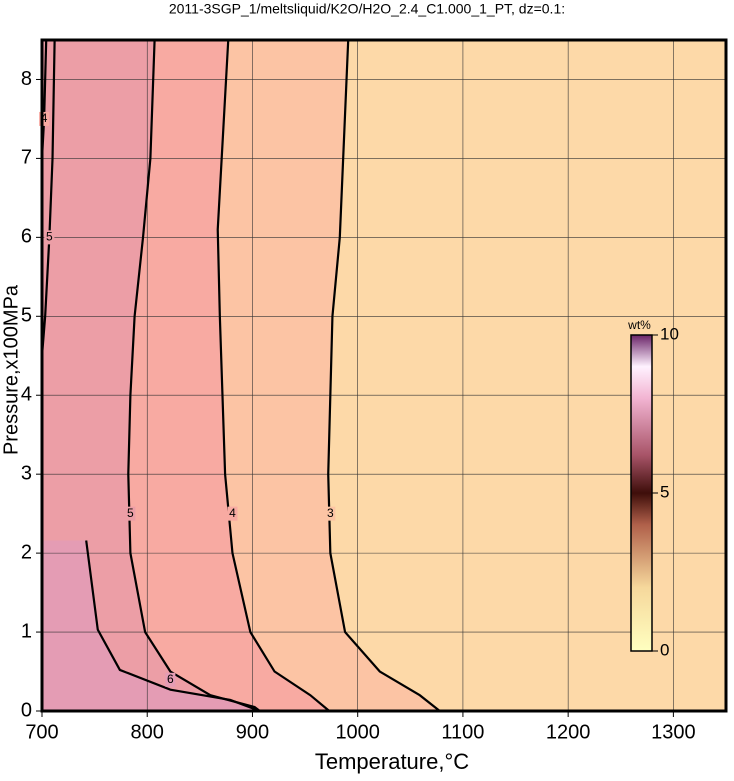 The height and width of the screenshot is (781, 734). I want to click on colorbar-tick-label: 10, so click(669, 333).